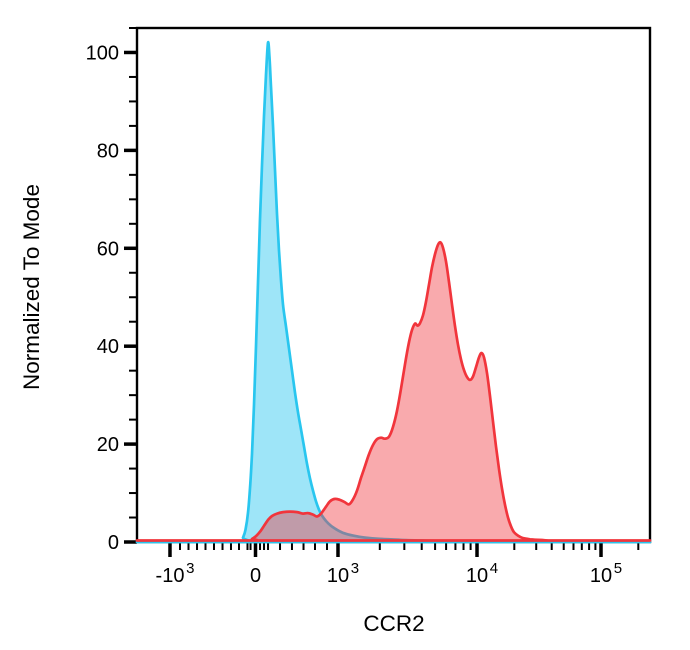  I want to click on x-tick-label: -10, so click(170, 576).